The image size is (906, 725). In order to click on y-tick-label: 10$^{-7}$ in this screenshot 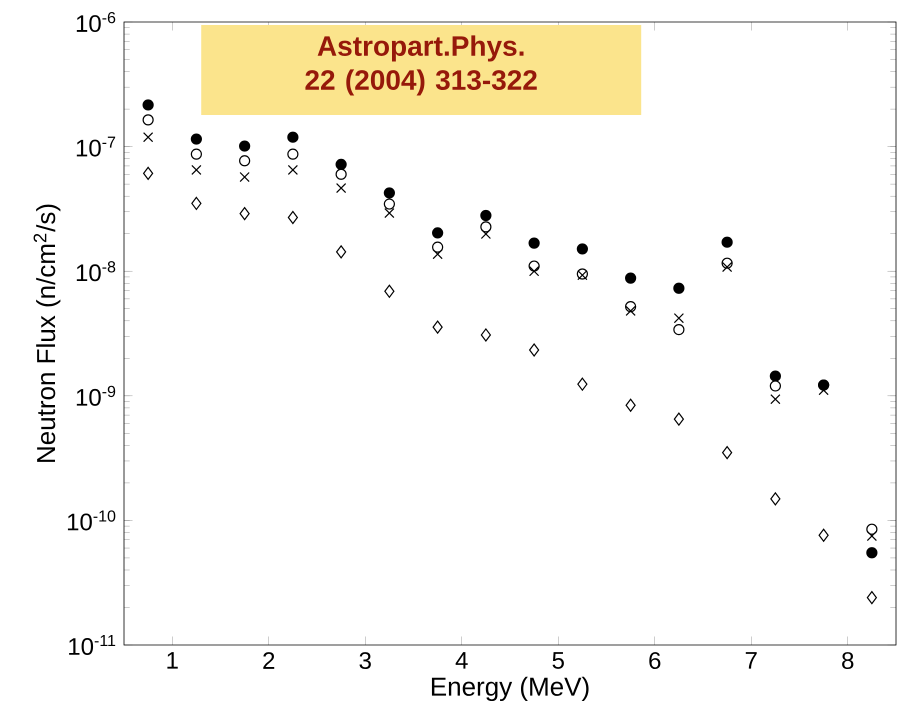, I will do `click(96, 146)`.